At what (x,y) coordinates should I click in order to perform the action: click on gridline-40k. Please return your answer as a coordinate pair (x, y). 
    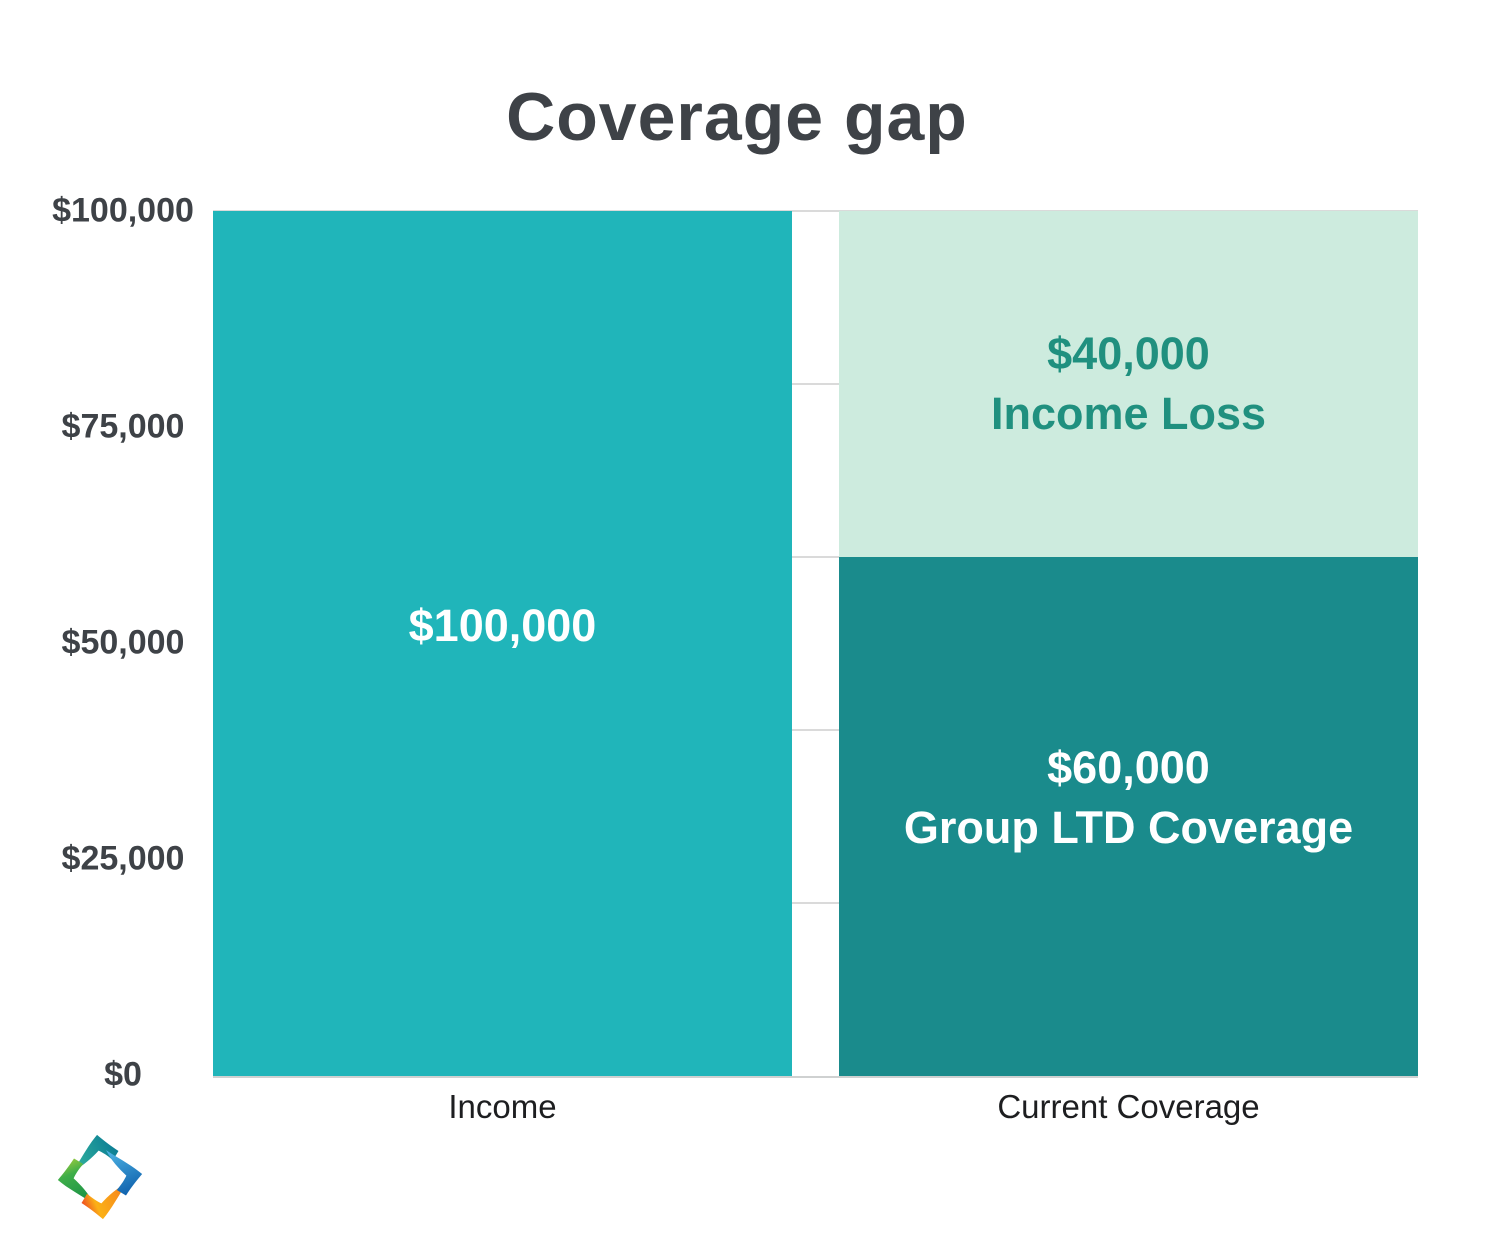
    Looking at the image, I should click on (815, 730).